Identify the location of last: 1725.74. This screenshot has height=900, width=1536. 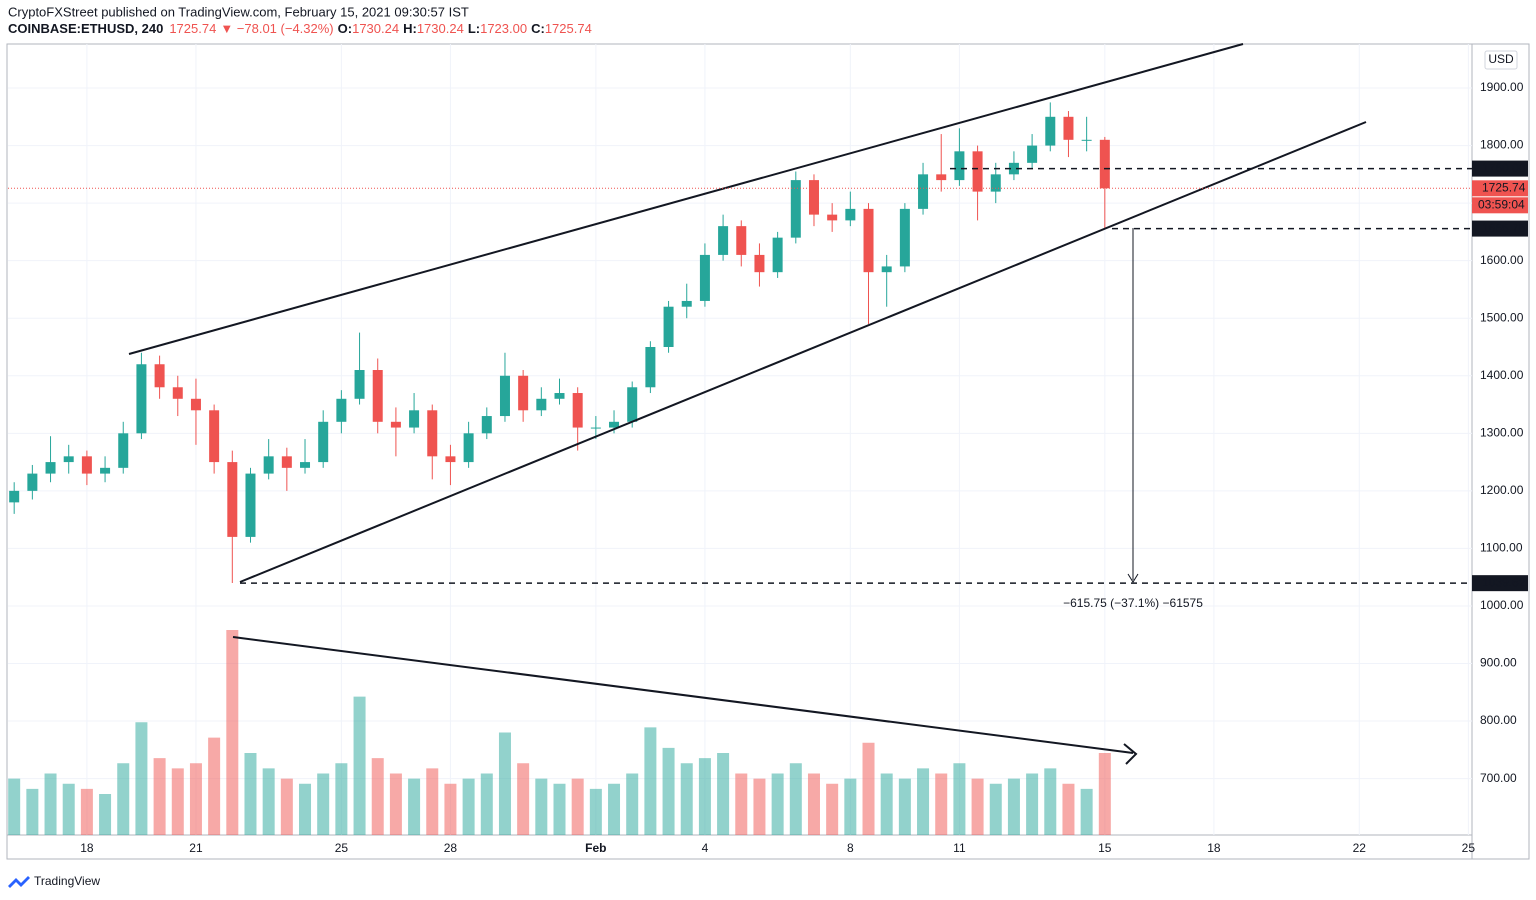
(192, 28).